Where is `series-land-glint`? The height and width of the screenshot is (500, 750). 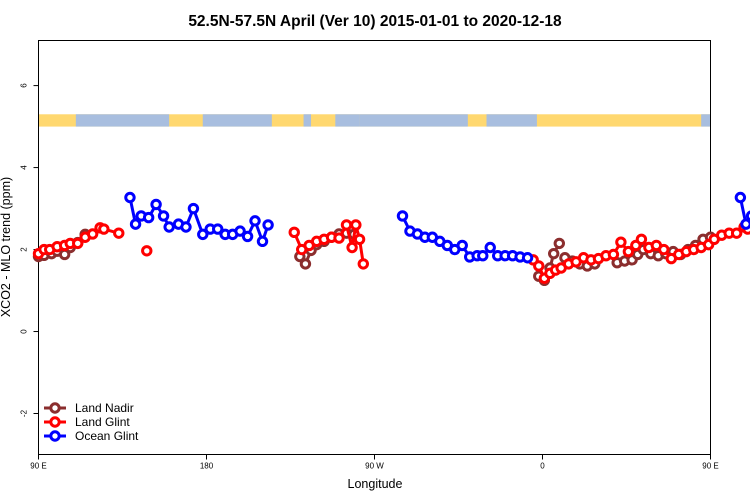
series-land-glint is located at coordinates (391, 251).